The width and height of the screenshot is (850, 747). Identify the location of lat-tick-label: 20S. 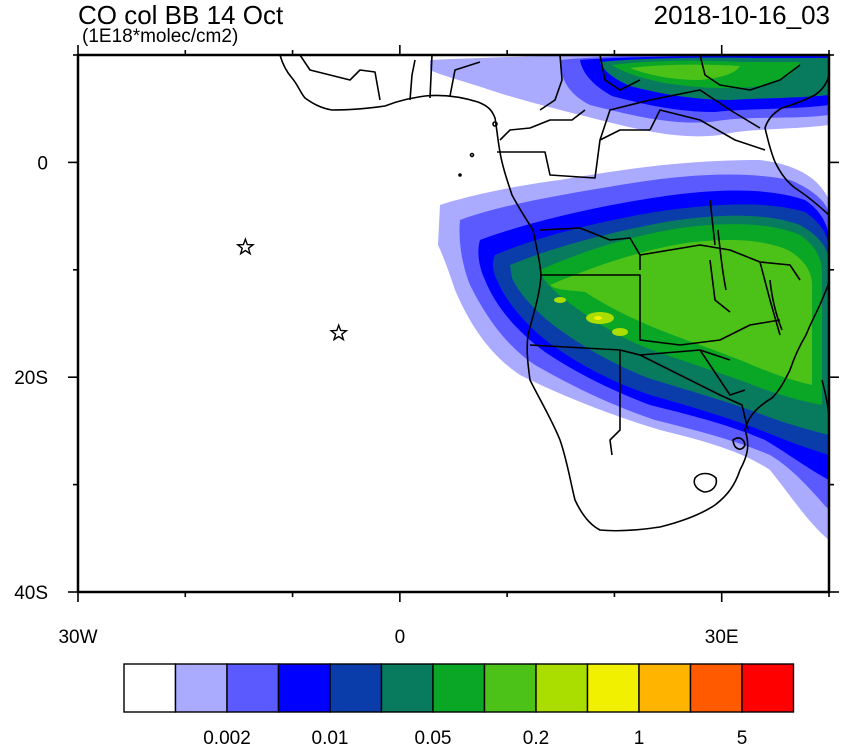
(31, 378).